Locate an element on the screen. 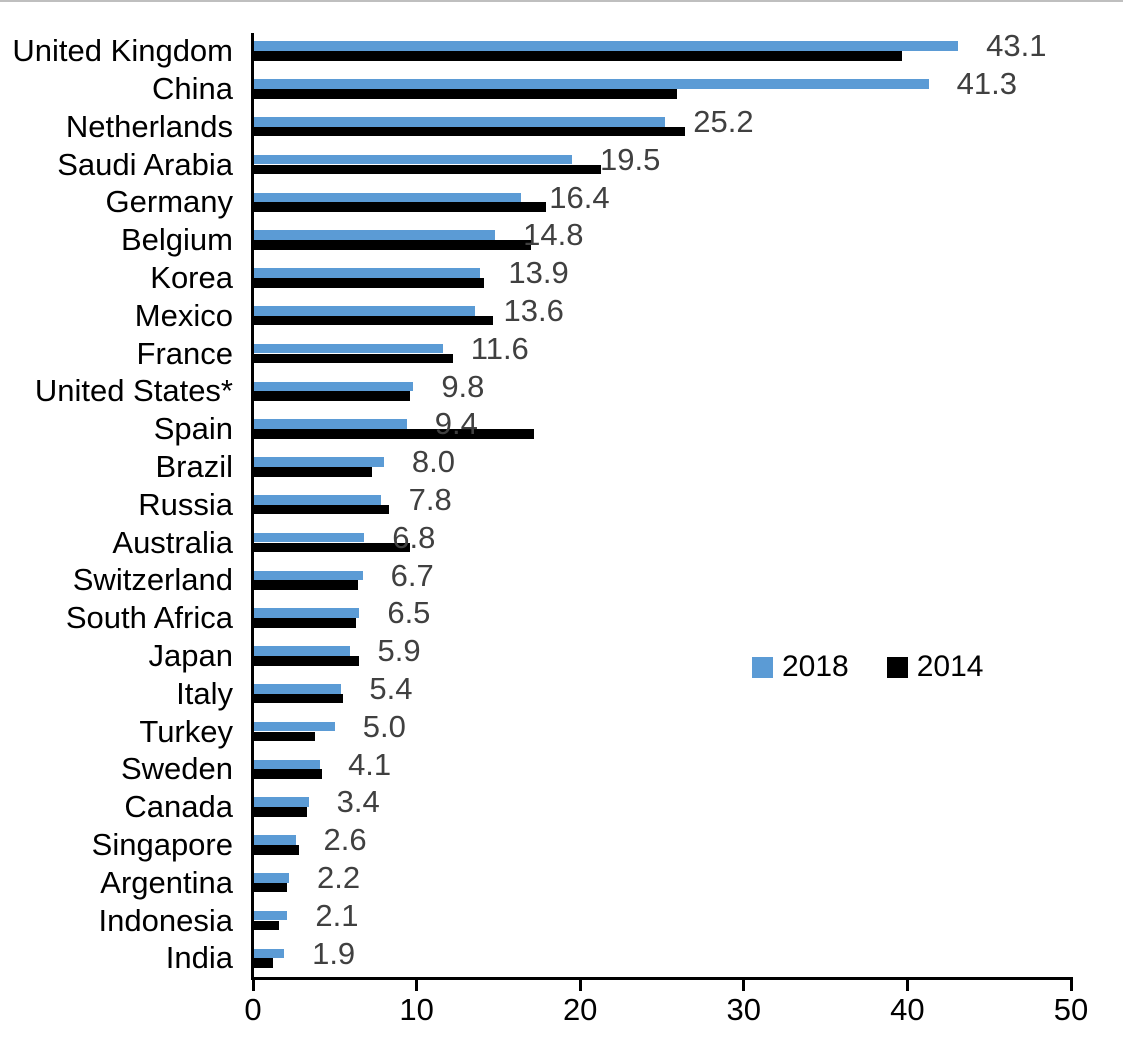 The height and width of the screenshot is (1041, 1123). legend-swatch-2014-icon is located at coordinates (897, 667).